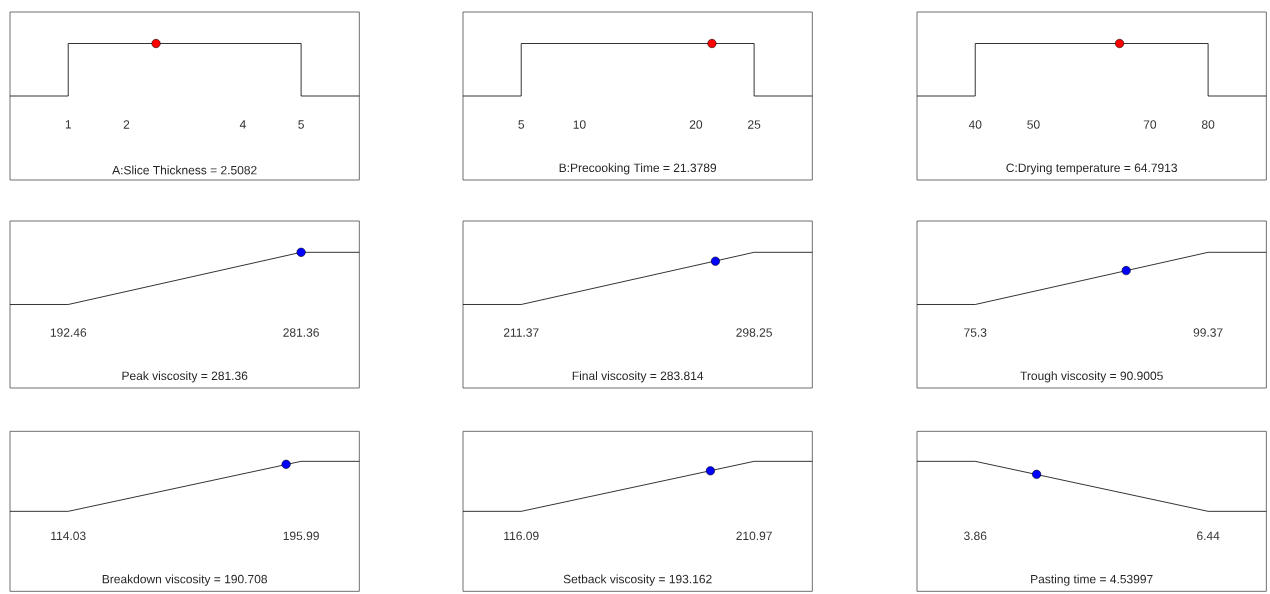 The height and width of the screenshot is (594, 1270). Describe the element at coordinates (754, 536) in the screenshot. I see `x-tick-label: 210.97` at that location.